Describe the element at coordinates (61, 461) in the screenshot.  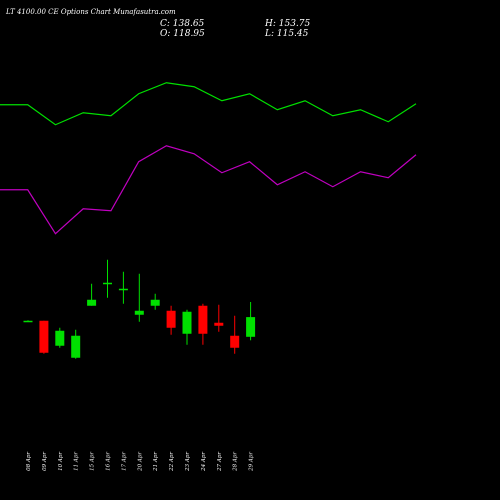
I see `x-tick-label: 10 Apr` at that location.